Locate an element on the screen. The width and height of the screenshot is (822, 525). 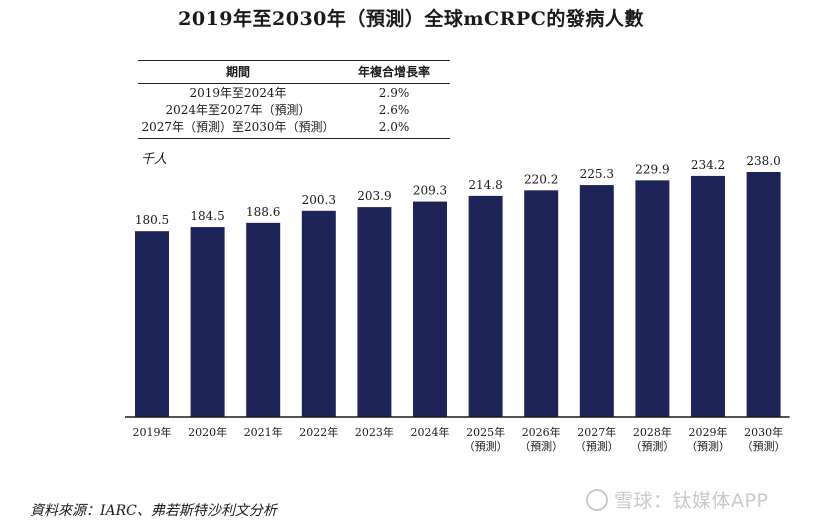
data-label: 238.0 is located at coordinates (763, 161).